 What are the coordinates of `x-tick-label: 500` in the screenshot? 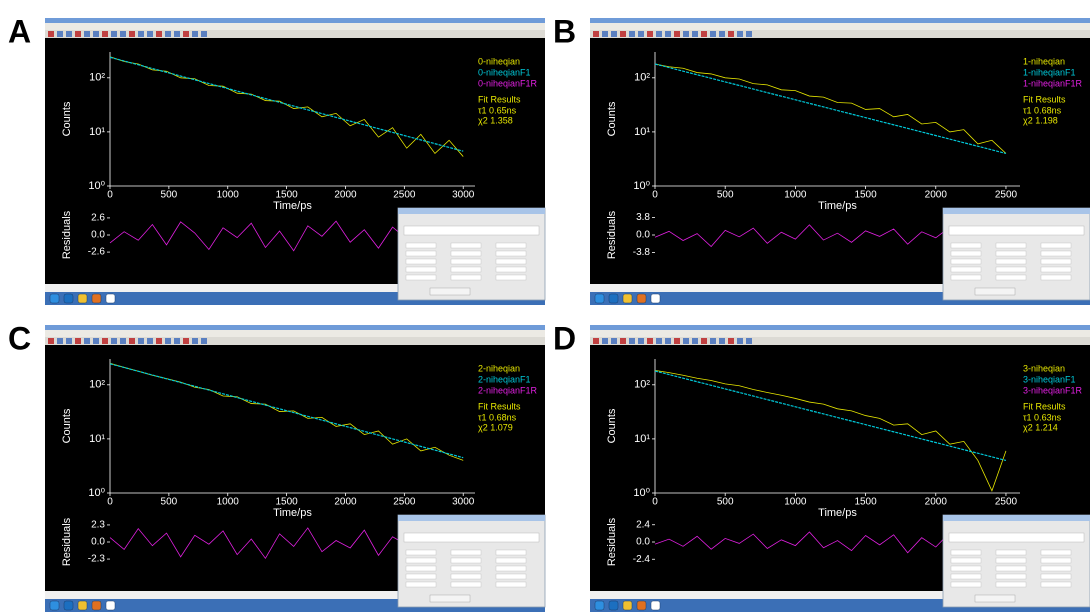 It's located at (169, 502).